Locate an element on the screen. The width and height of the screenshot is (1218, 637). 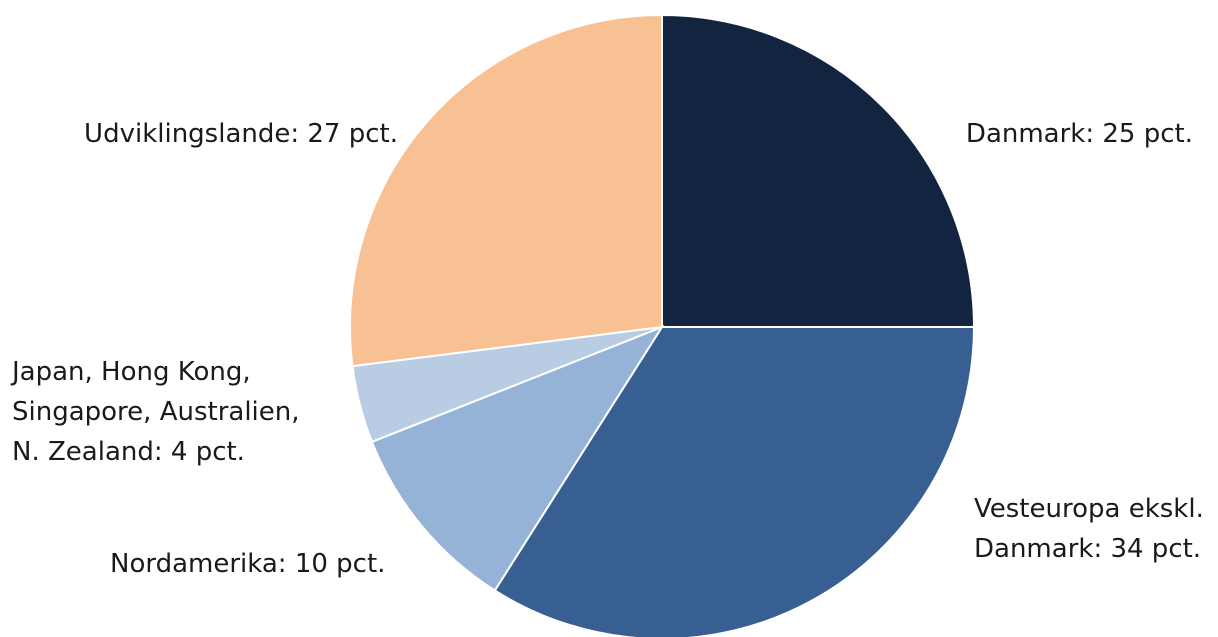
slice-label-udviklingslande: Udviklingslande: 27 pct. is located at coordinates (241, 134).